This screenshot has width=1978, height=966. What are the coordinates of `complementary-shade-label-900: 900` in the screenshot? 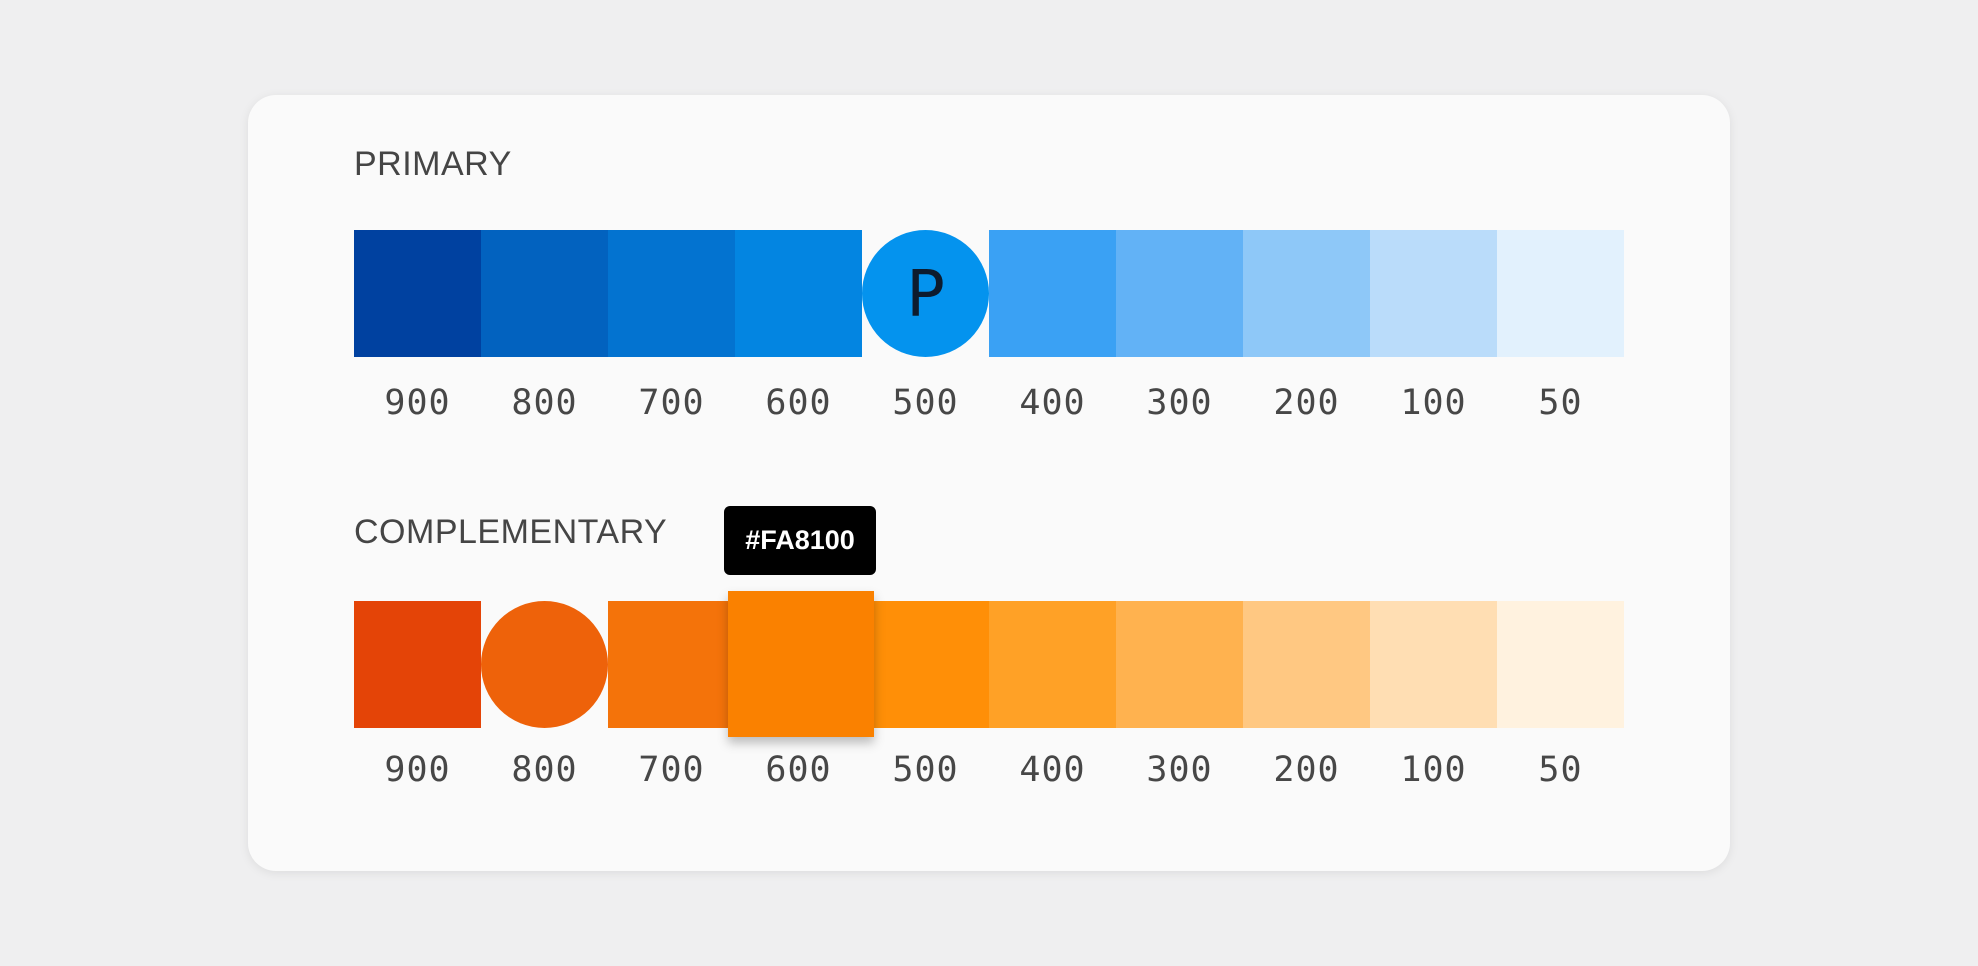 It's located at (417, 770).